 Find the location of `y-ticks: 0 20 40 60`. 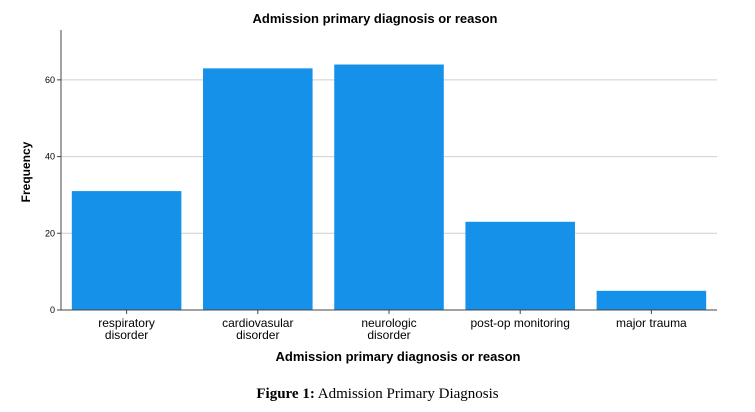

y-ticks: 0 20 40 60 is located at coordinates (53, 195).